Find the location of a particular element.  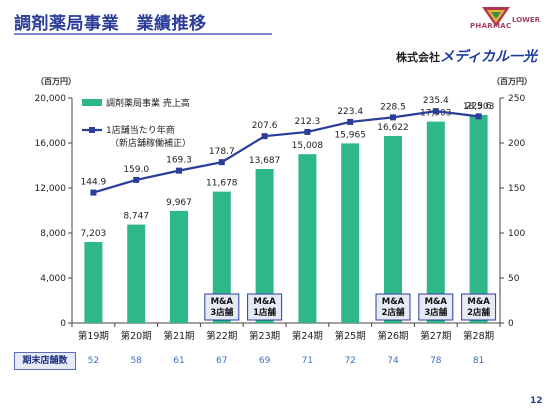

bar-value-label: 11,678 is located at coordinates (222, 184).